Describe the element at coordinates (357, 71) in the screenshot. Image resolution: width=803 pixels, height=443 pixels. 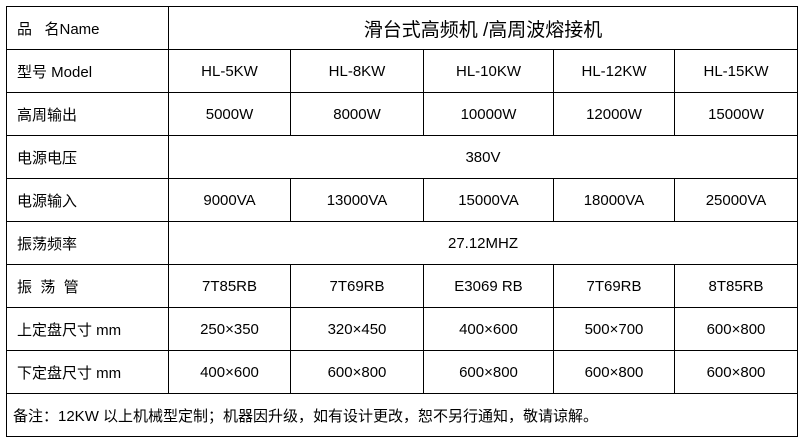
I see `cell-value: HL-8KW` at that location.